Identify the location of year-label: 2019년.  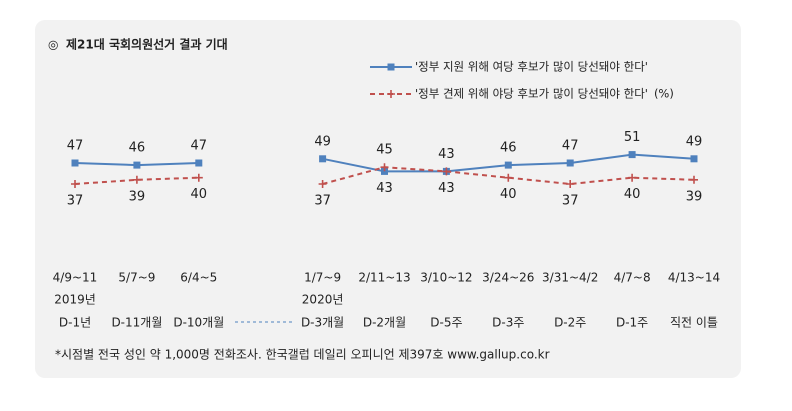
(75, 300).